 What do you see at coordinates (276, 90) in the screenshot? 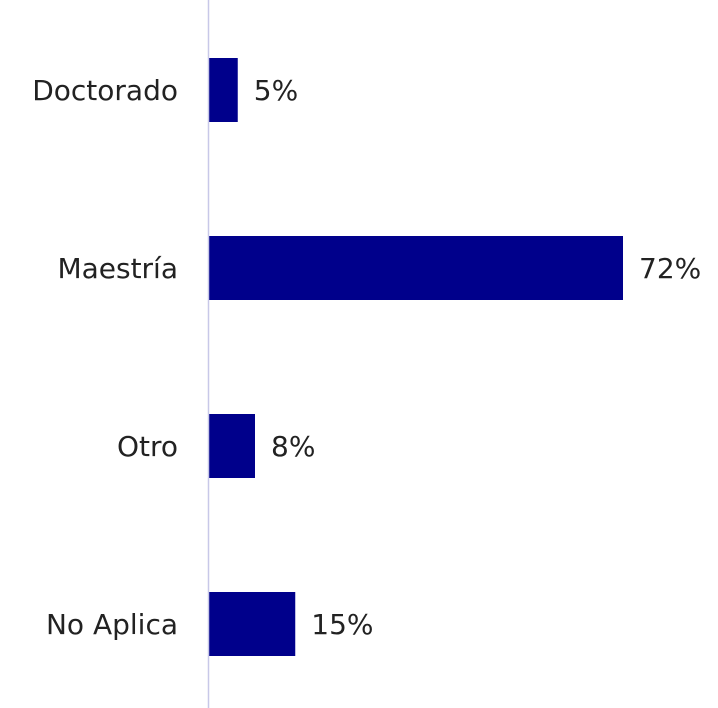
I see `value-label-0: 5%` at bounding box center [276, 90].